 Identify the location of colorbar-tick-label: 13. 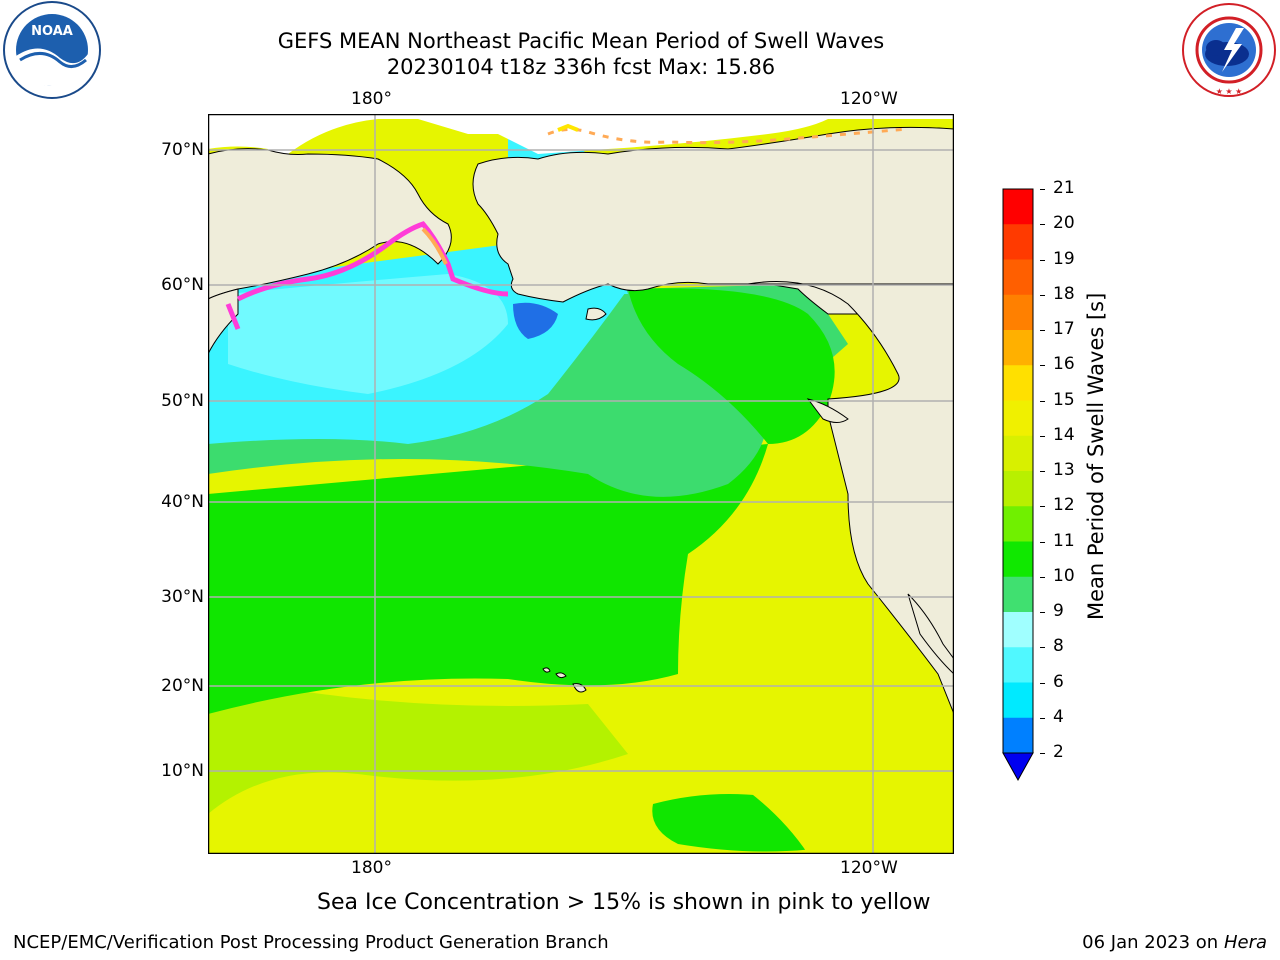
(1064, 470).